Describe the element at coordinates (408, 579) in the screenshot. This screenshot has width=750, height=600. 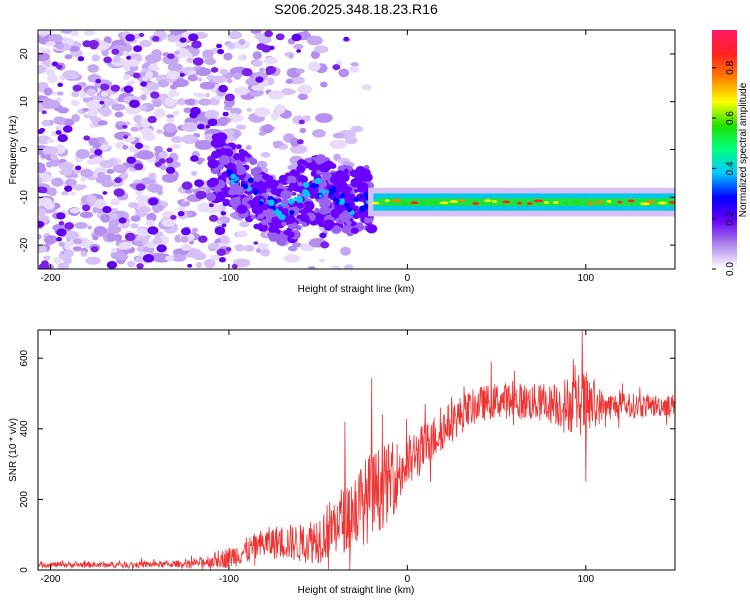
I see `snr-xtick-label: 0` at that location.